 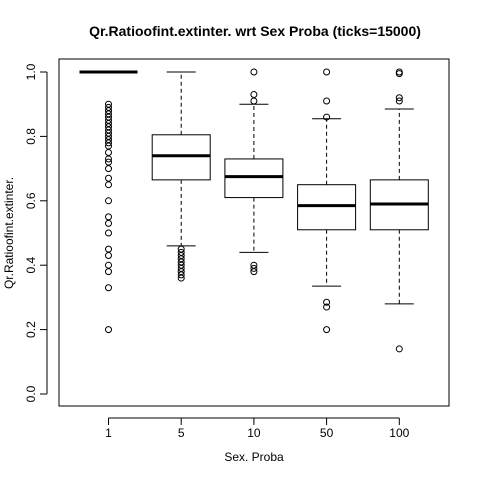 What do you see at coordinates (327, 433) in the screenshot?
I see `x-tick-label: 50` at bounding box center [327, 433].